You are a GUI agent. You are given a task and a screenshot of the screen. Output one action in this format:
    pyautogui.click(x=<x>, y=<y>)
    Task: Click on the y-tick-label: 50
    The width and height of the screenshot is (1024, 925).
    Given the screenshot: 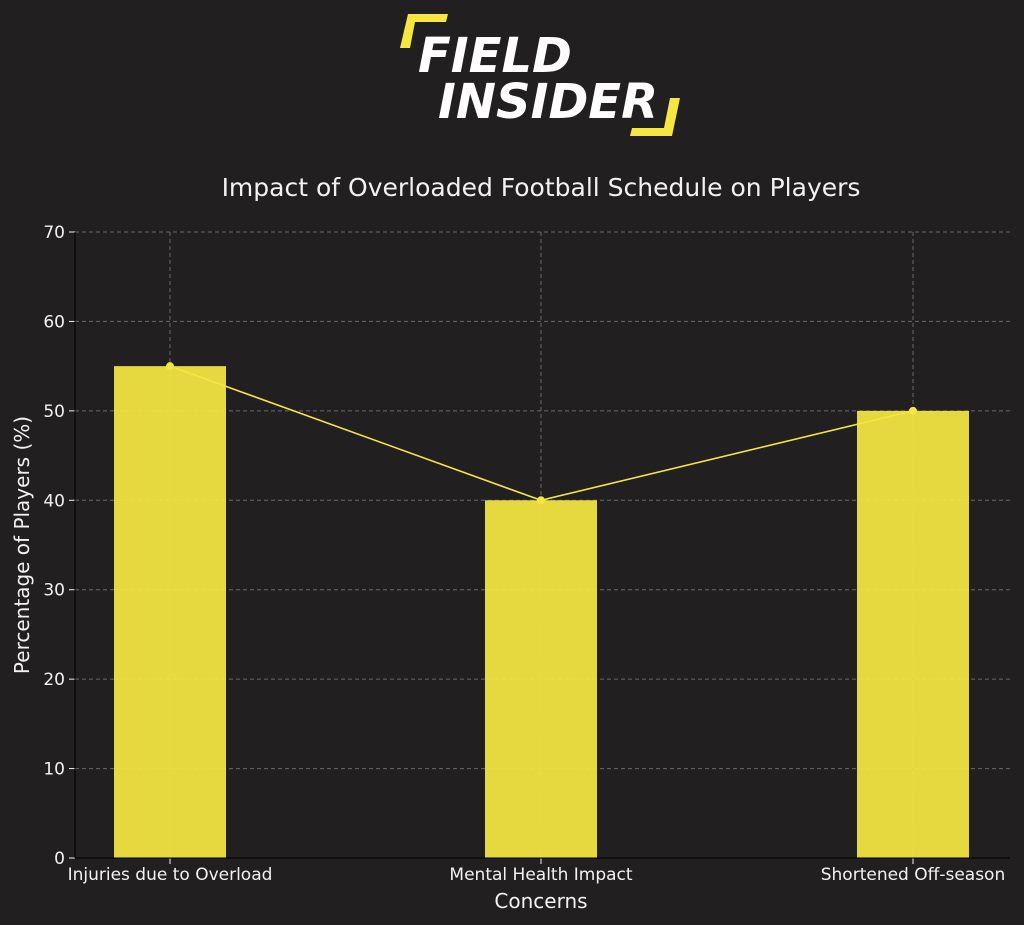 What is the action you would take?
    pyautogui.click(x=54, y=412)
    